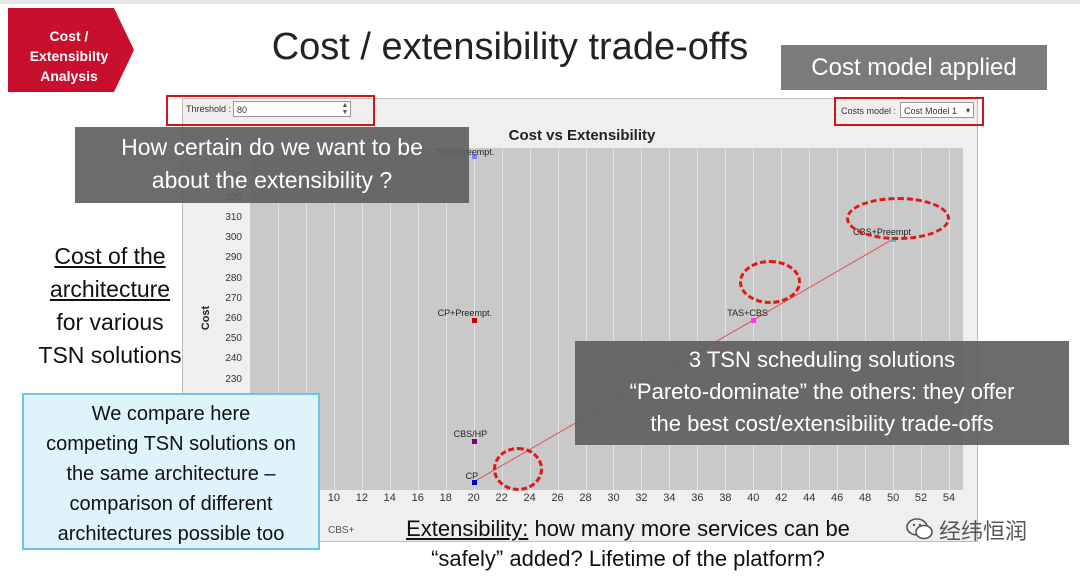  I want to click on y-tick-label: 310, so click(233, 217).